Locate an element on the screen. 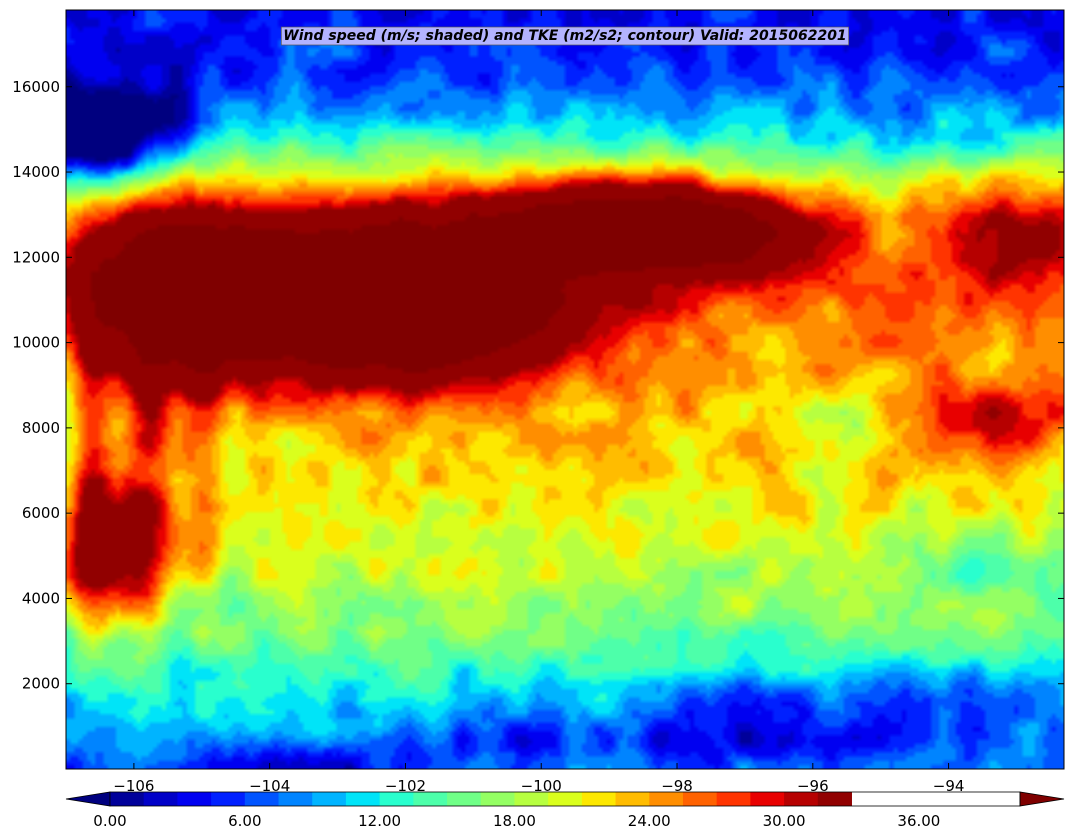  y-tick-label: 8000 is located at coordinates (41, 428).